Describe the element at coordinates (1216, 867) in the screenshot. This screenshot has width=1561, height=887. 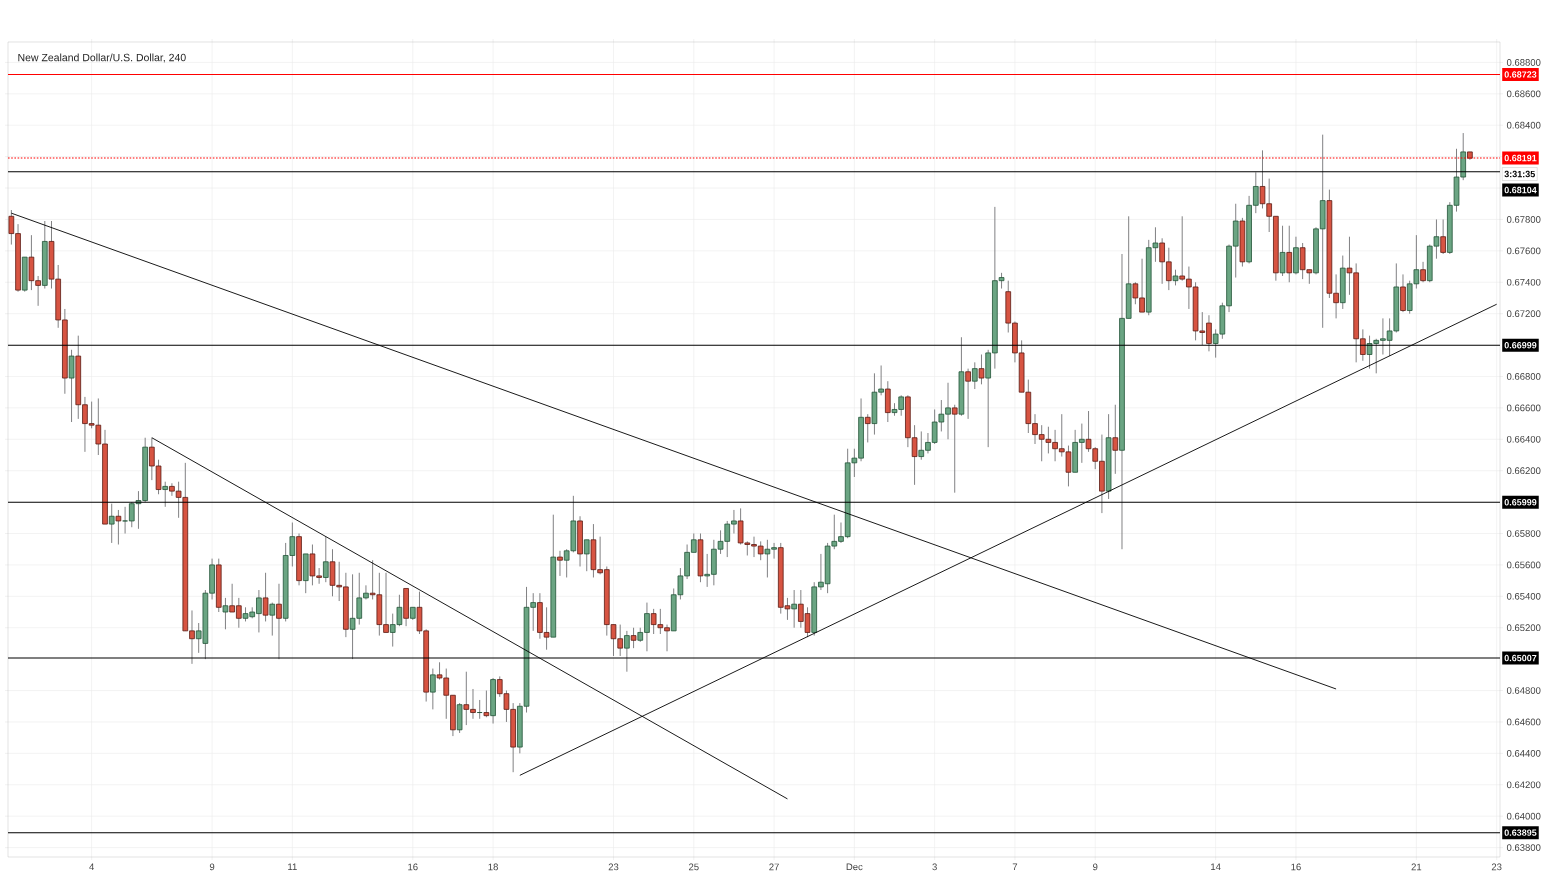
I see `x-tick-label: 14` at that location.